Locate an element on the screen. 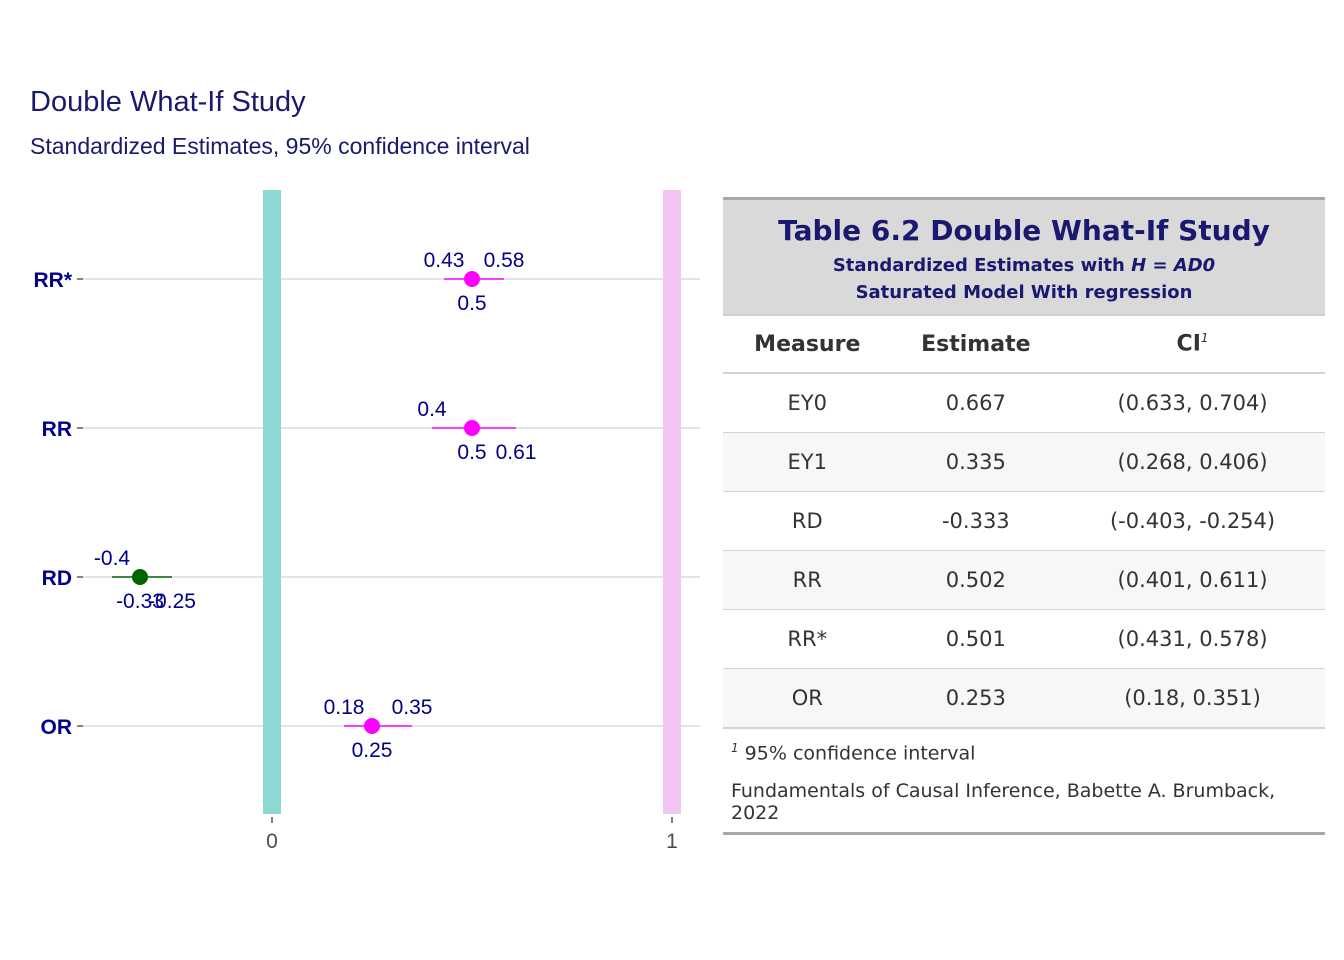  table-subtitle-formula: H = AD0 is located at coordinates (1173, 265).